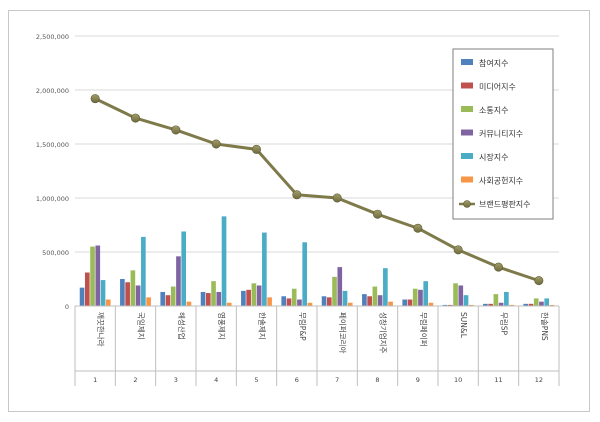  What do you see at coordinates (501, 134) in the screenshot?
I see `legend-label: 커뮤니티지수` at bounding box center [501, 134].